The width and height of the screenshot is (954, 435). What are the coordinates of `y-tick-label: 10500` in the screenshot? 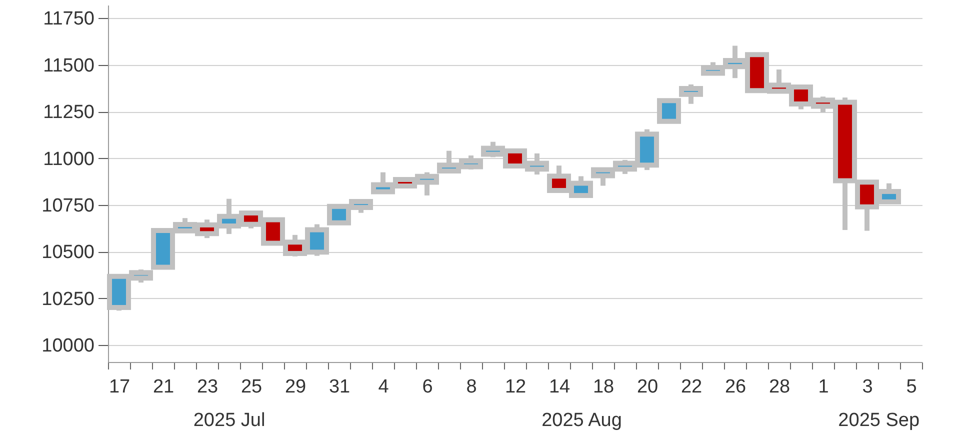 It's located at (68, 253).